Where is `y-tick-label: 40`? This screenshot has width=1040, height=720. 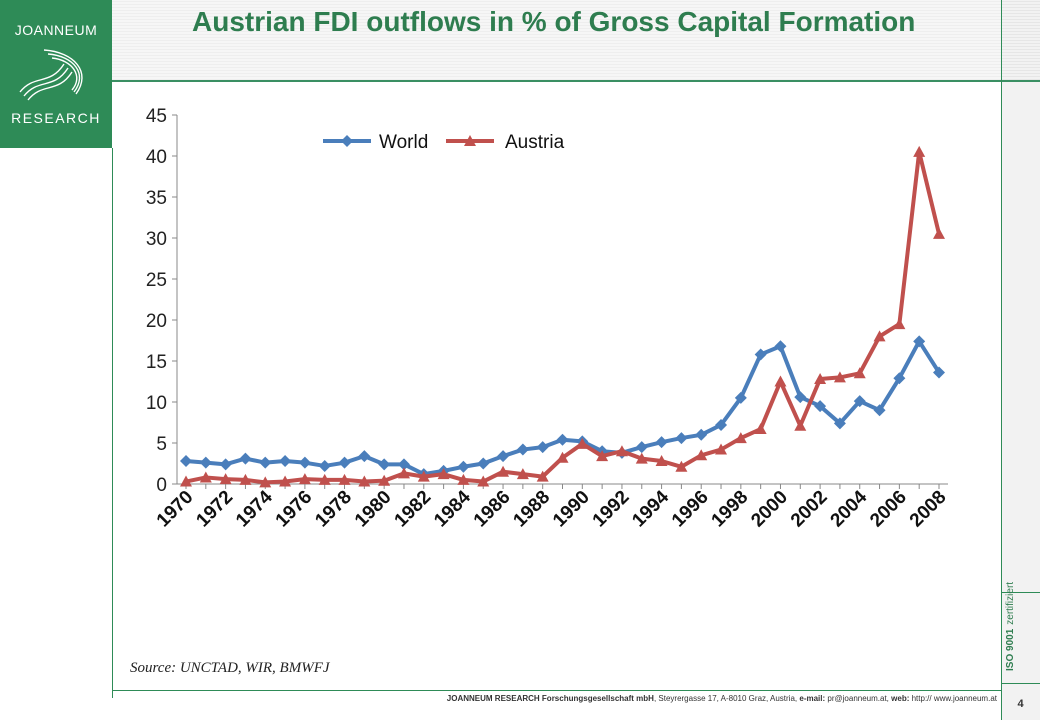 y-tick-label: 40 is located at coordinates (156, 157).